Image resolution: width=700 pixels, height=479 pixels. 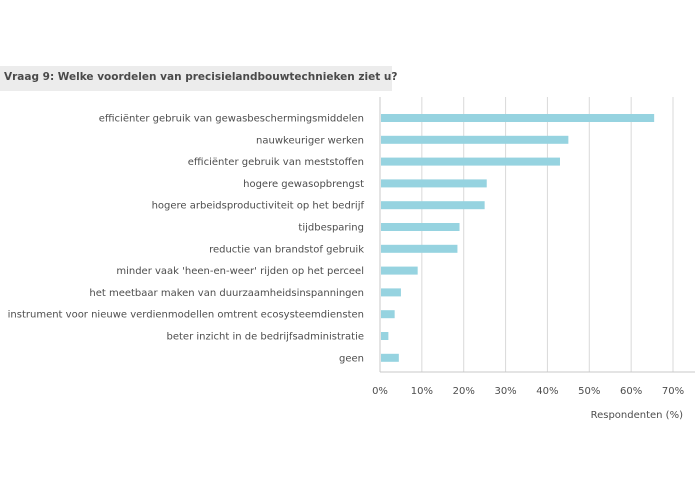 I want to click on tick-label: 20%, so click(x=464, y=391).